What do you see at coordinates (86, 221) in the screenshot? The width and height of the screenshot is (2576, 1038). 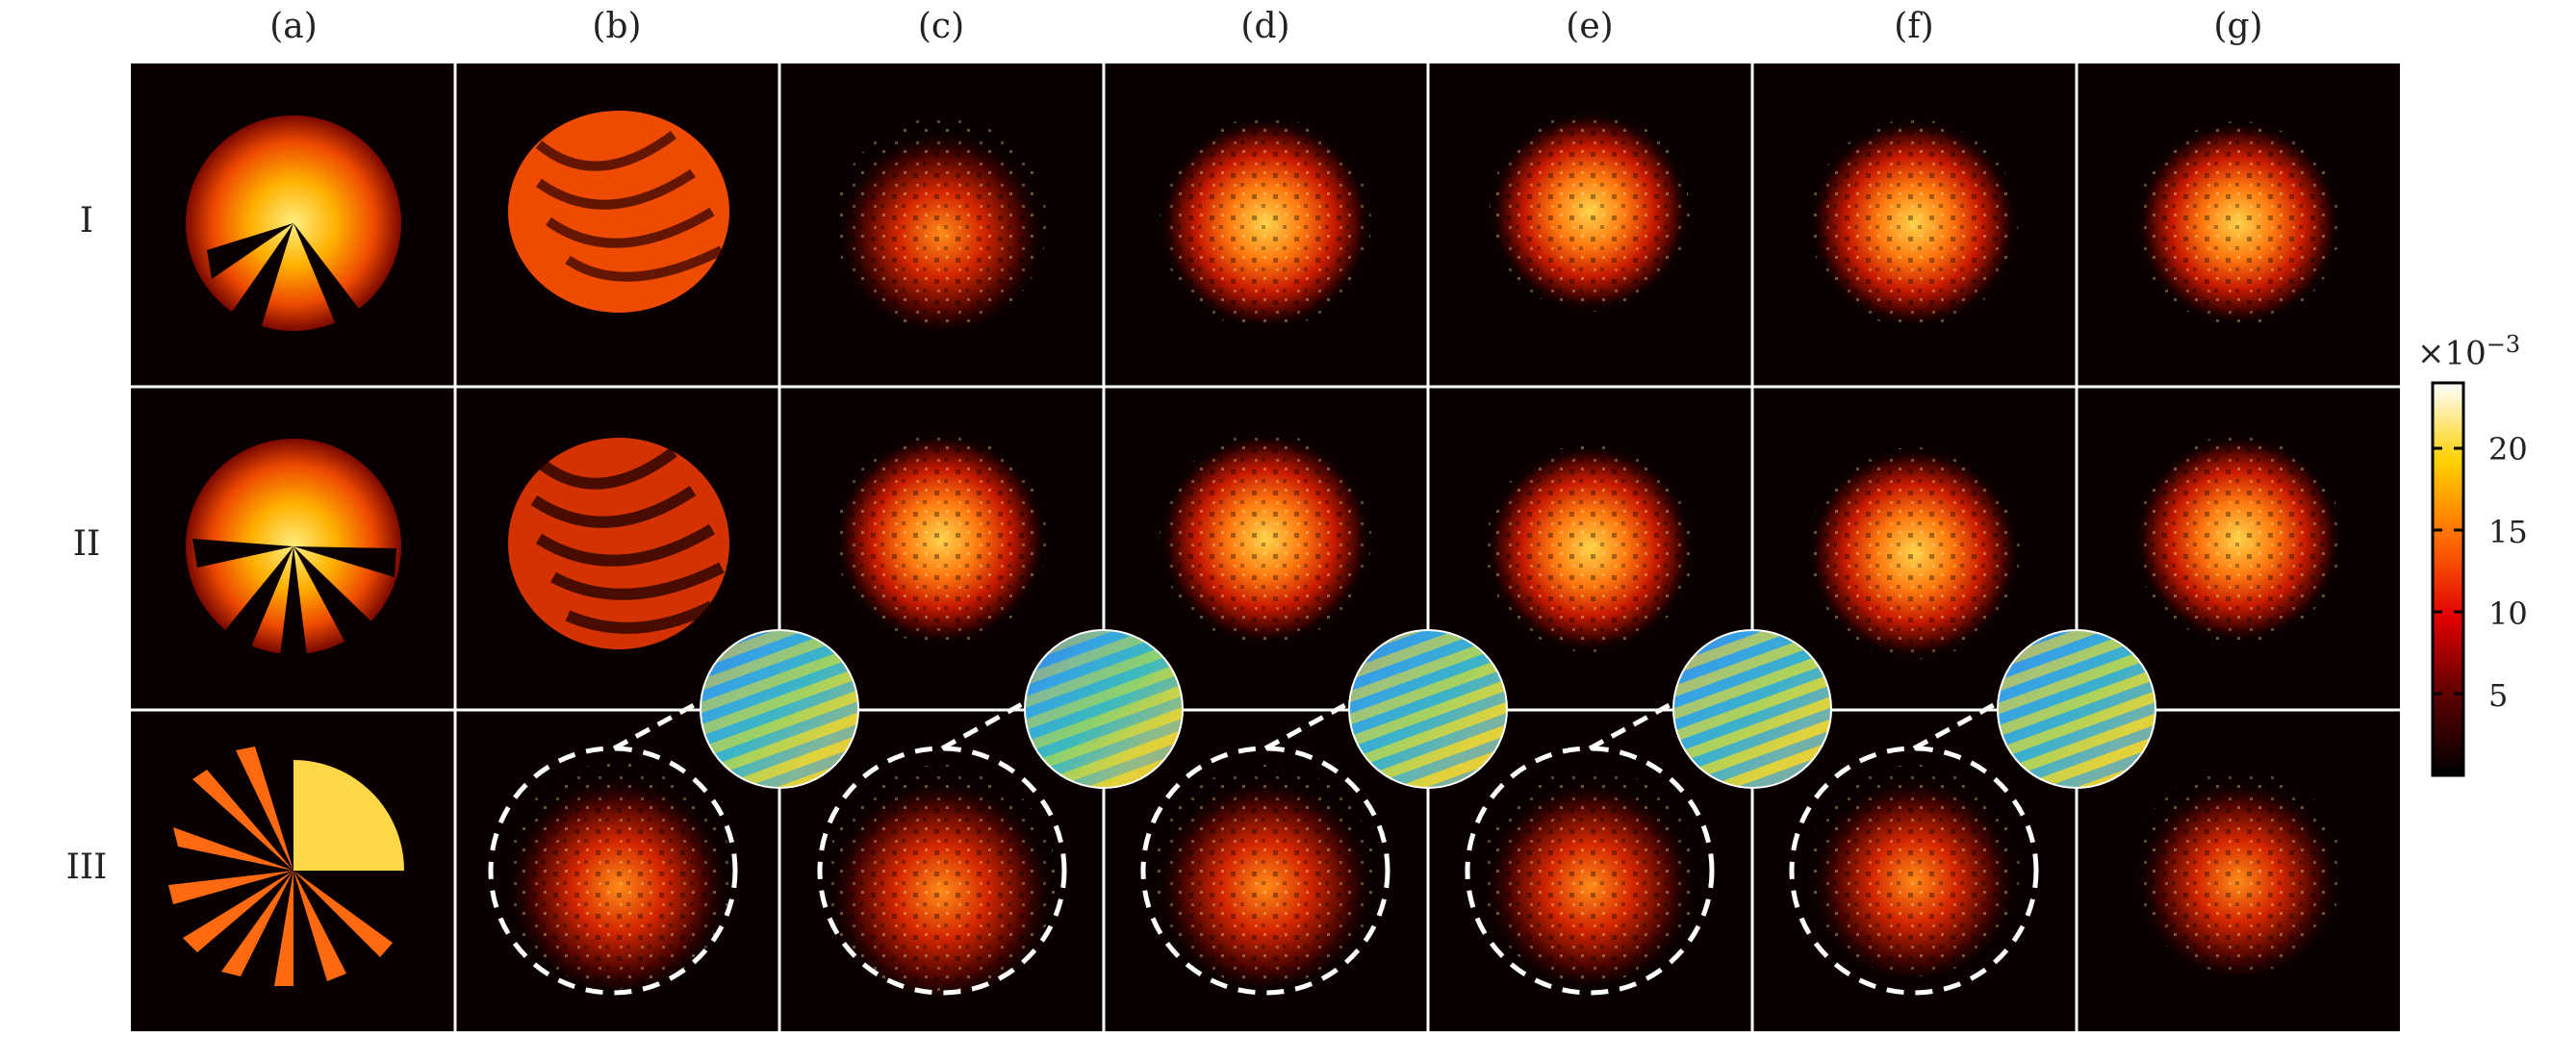 I see `row-label-1: I` at bounding box center [86, 221].